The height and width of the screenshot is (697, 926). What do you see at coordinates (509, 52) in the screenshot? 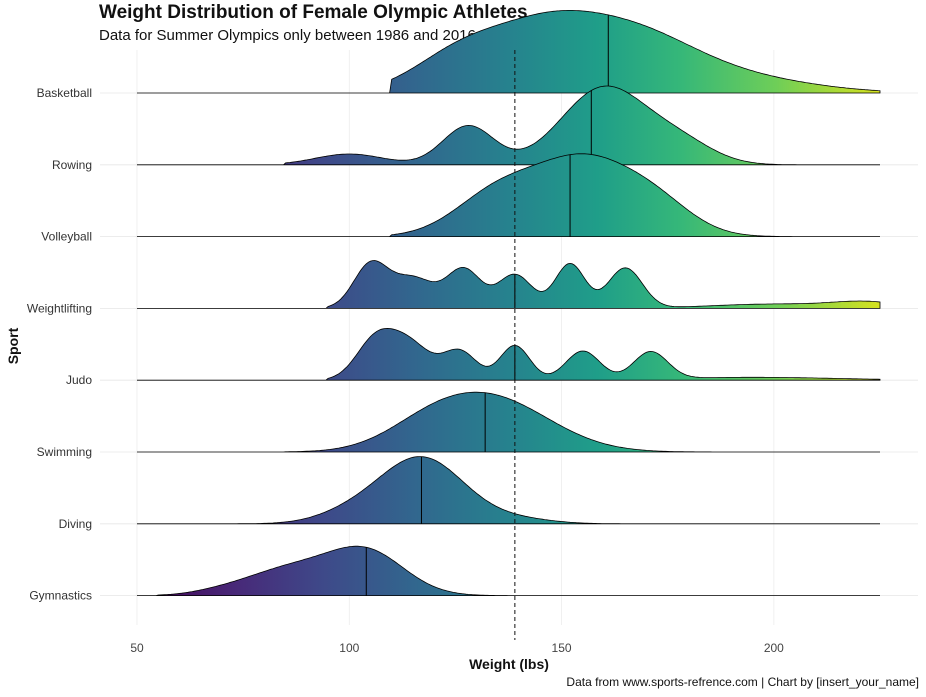
I see `ridge-basketball` at bounding box center [509, 52].